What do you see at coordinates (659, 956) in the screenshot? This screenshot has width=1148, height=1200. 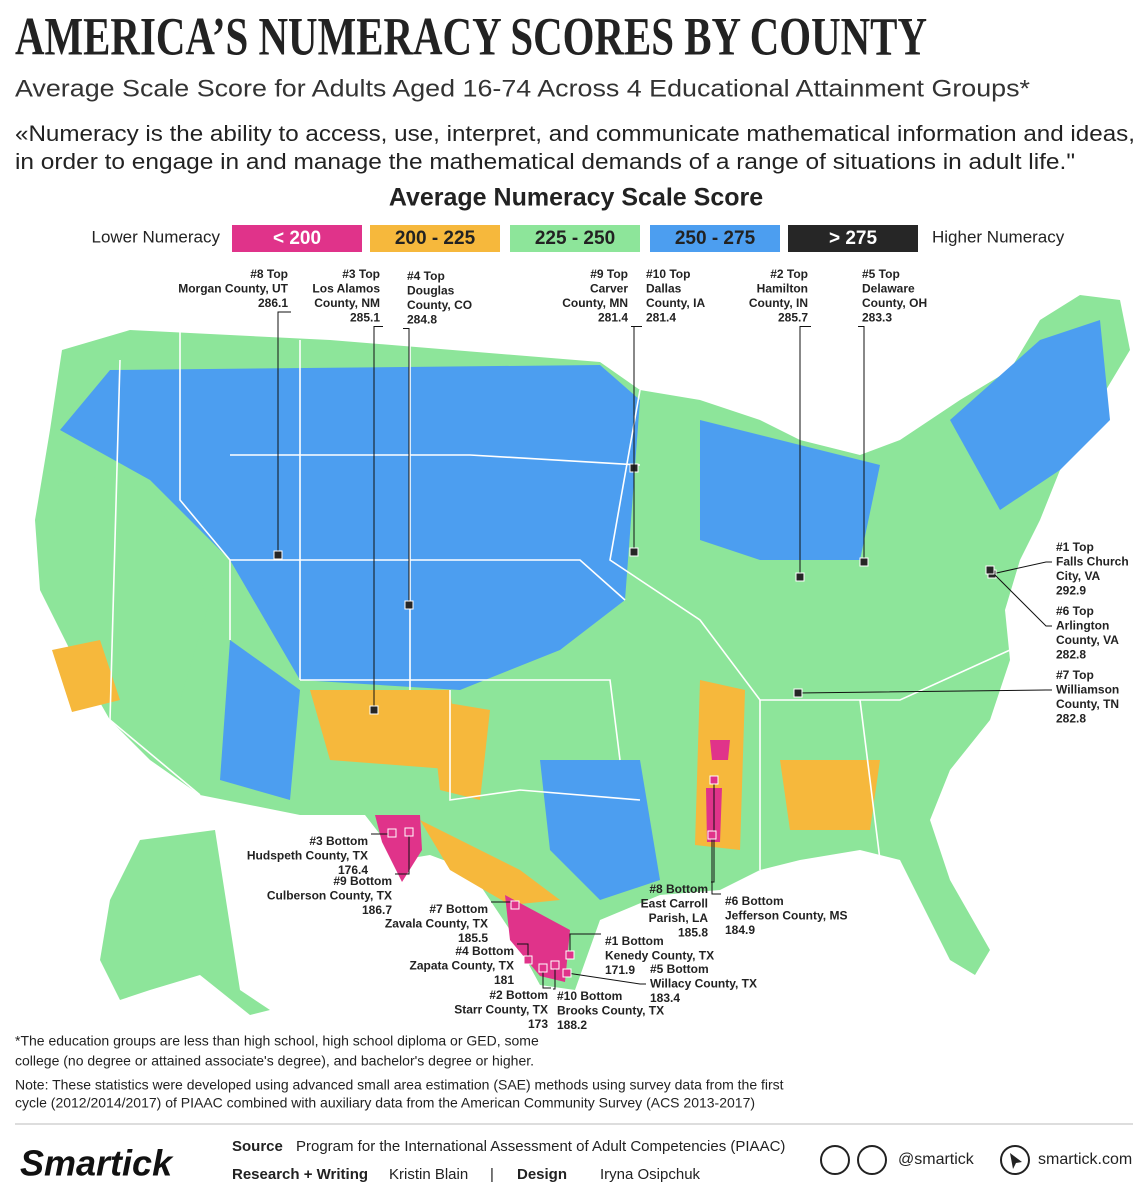 I see `county-name: Kenedy County, TX` at bounding box center [659, 956].